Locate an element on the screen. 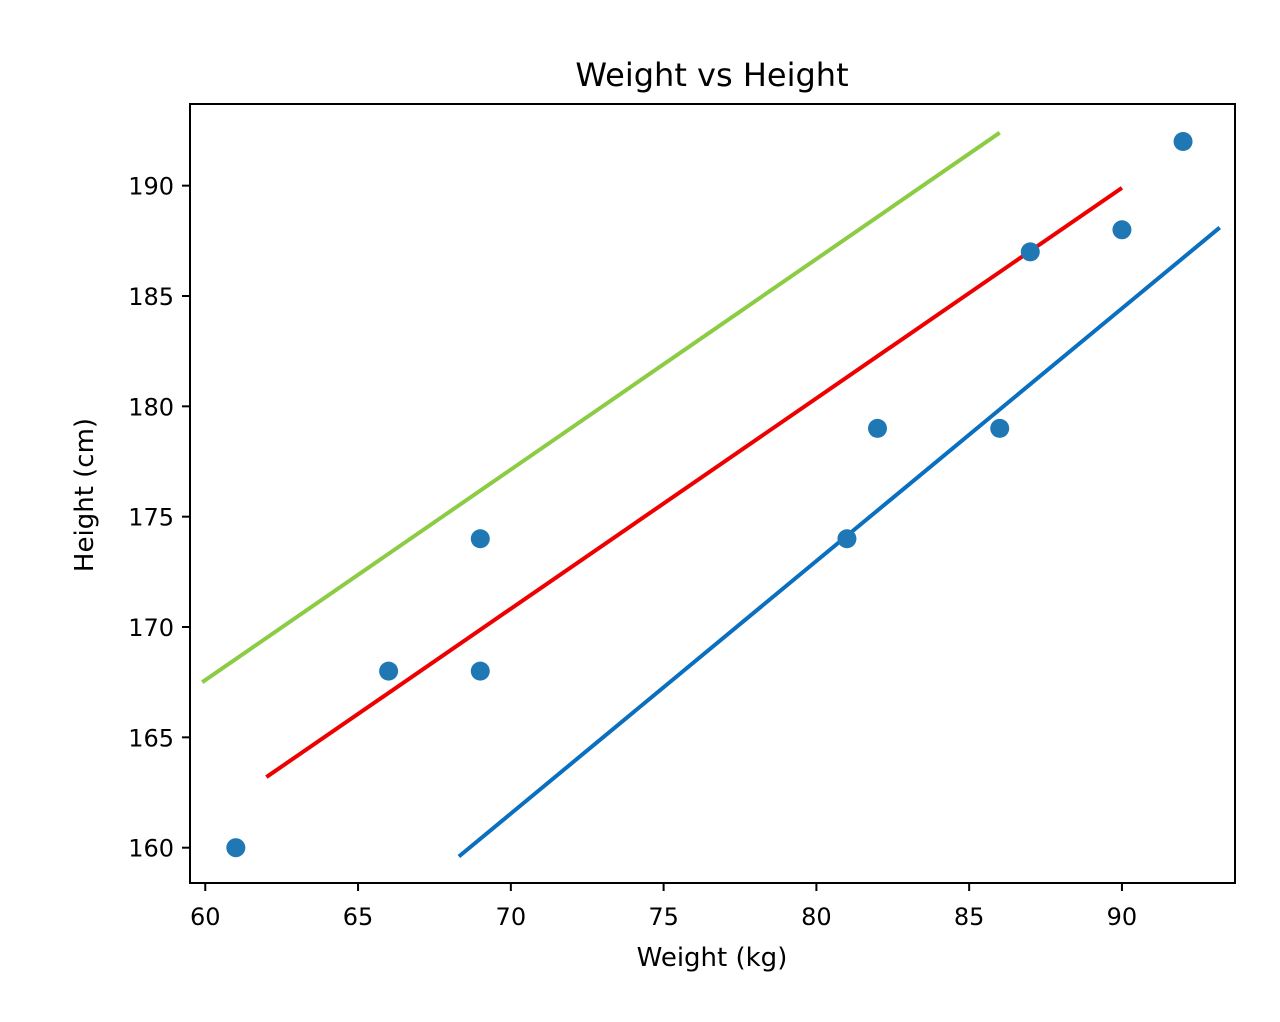 The width and height of the screenshot is (1280, 1022). x-axis-ticks: 60 65 70 75 80 85 90 is located at coordinates (663, 907).